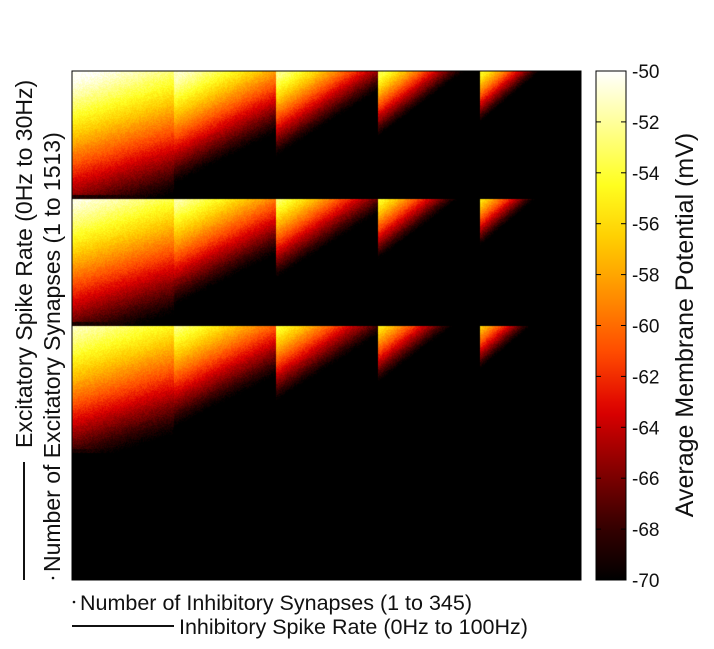 The image size is (714, 649). What do you see at coordinates (645, 123) in the screenshot?
I see `colorbar-tick-label: -52` at bounding box center [645, 123].